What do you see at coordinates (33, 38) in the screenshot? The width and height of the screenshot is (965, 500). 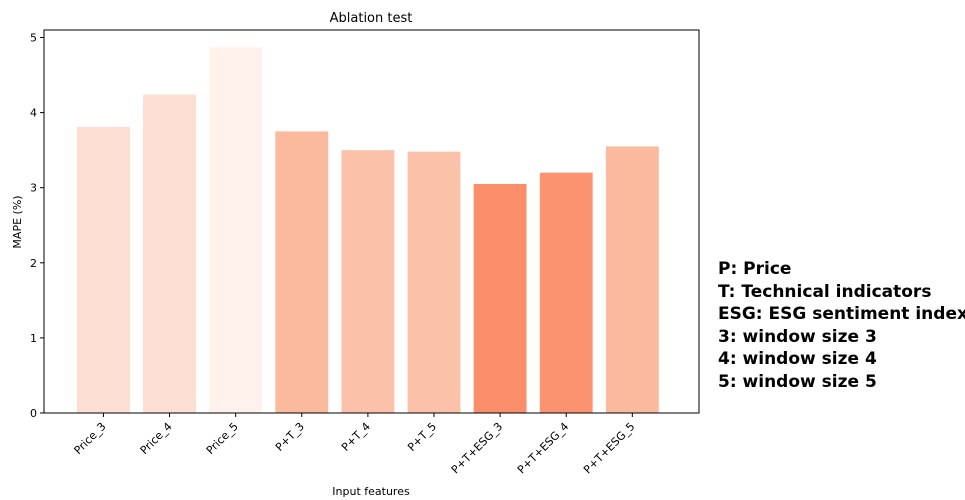 I see `y-tick-label: 5` at bounding box center [33, 38].